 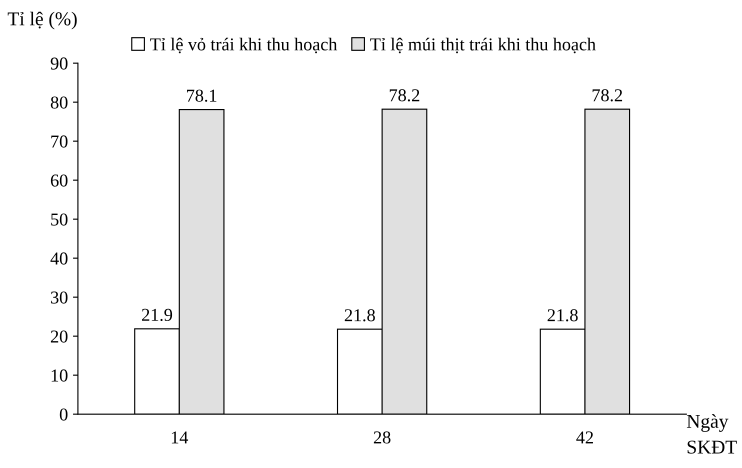 What do you see at coordinates (59, 219) in the screenshot?
I see `y-tick-label: 50` at bounding box center [59, 219].